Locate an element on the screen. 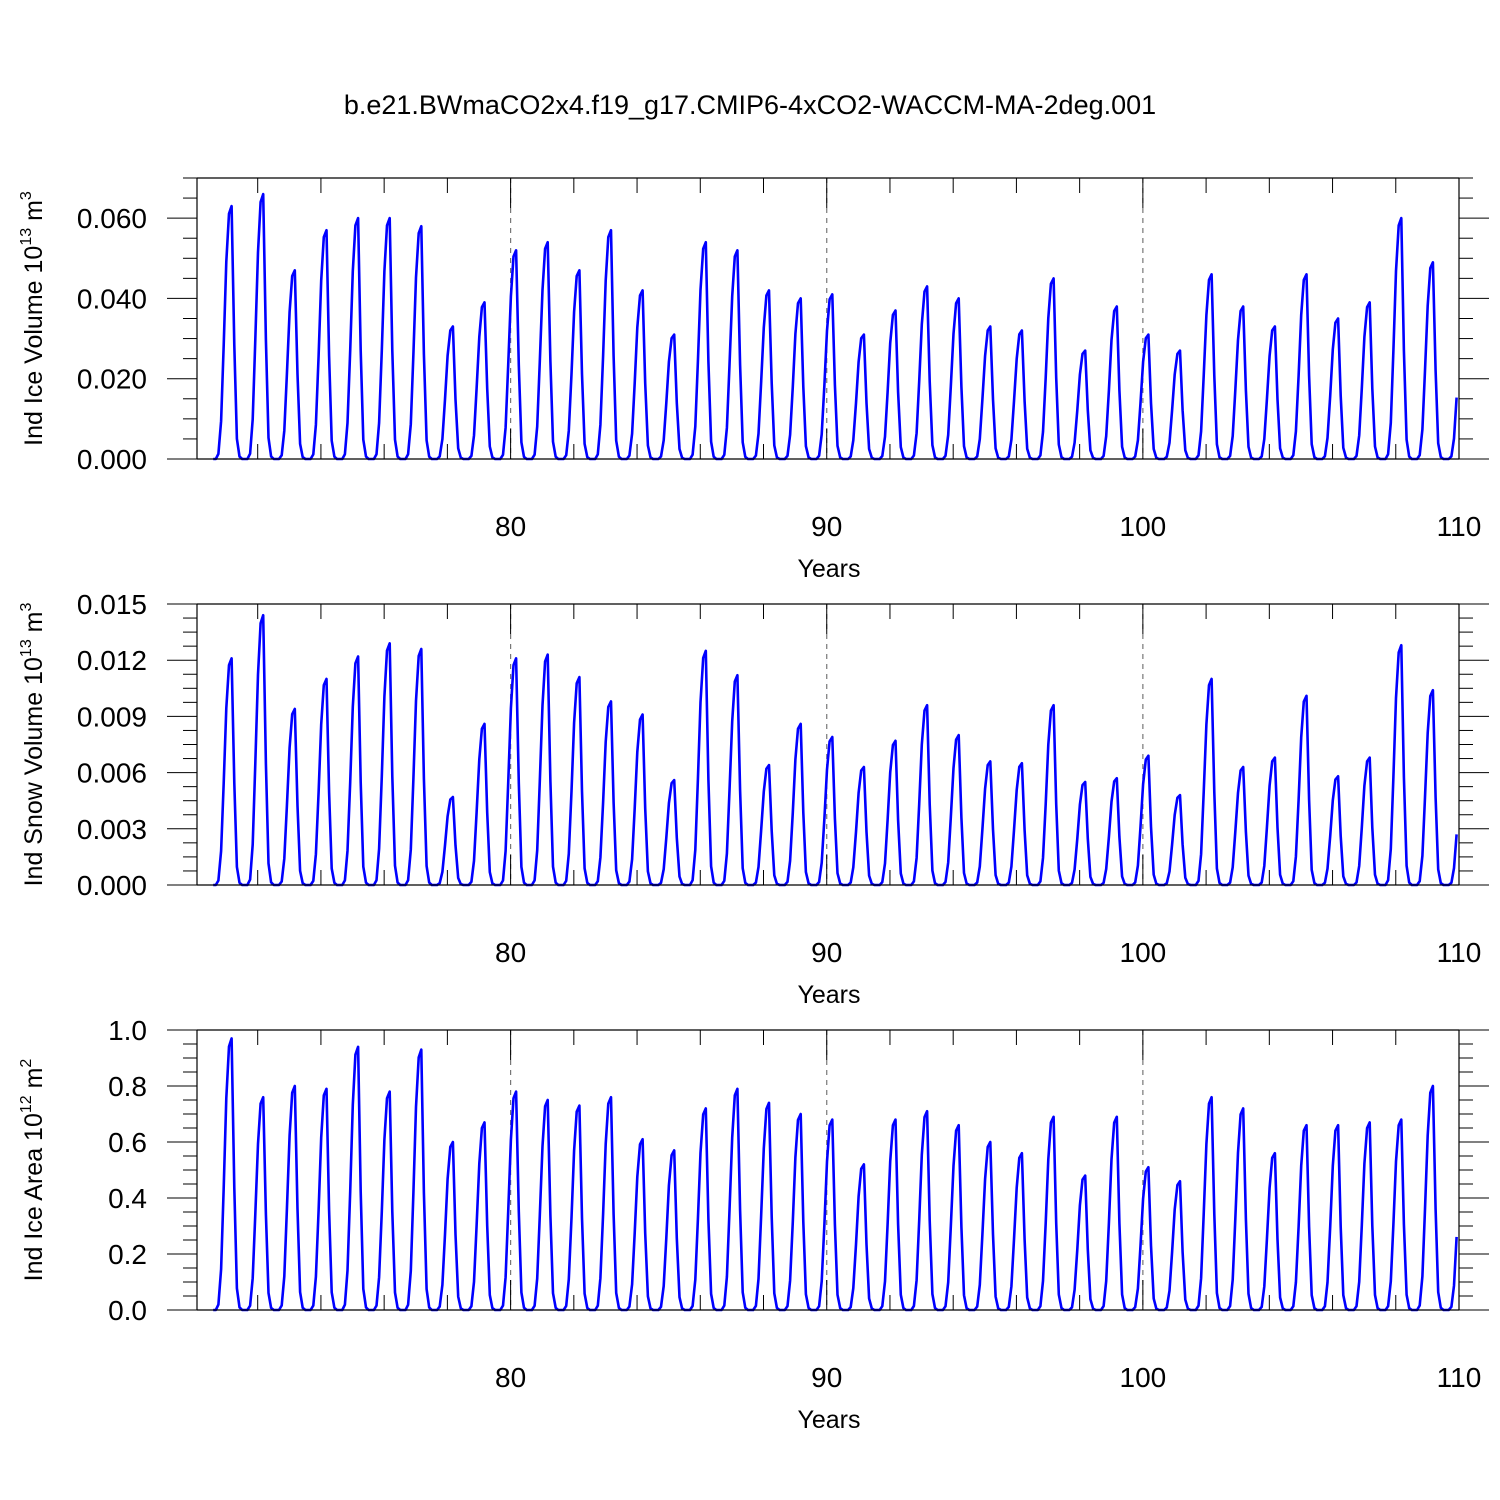  y-tick-label-1: 0.020 is located at coordinates (112, 379).